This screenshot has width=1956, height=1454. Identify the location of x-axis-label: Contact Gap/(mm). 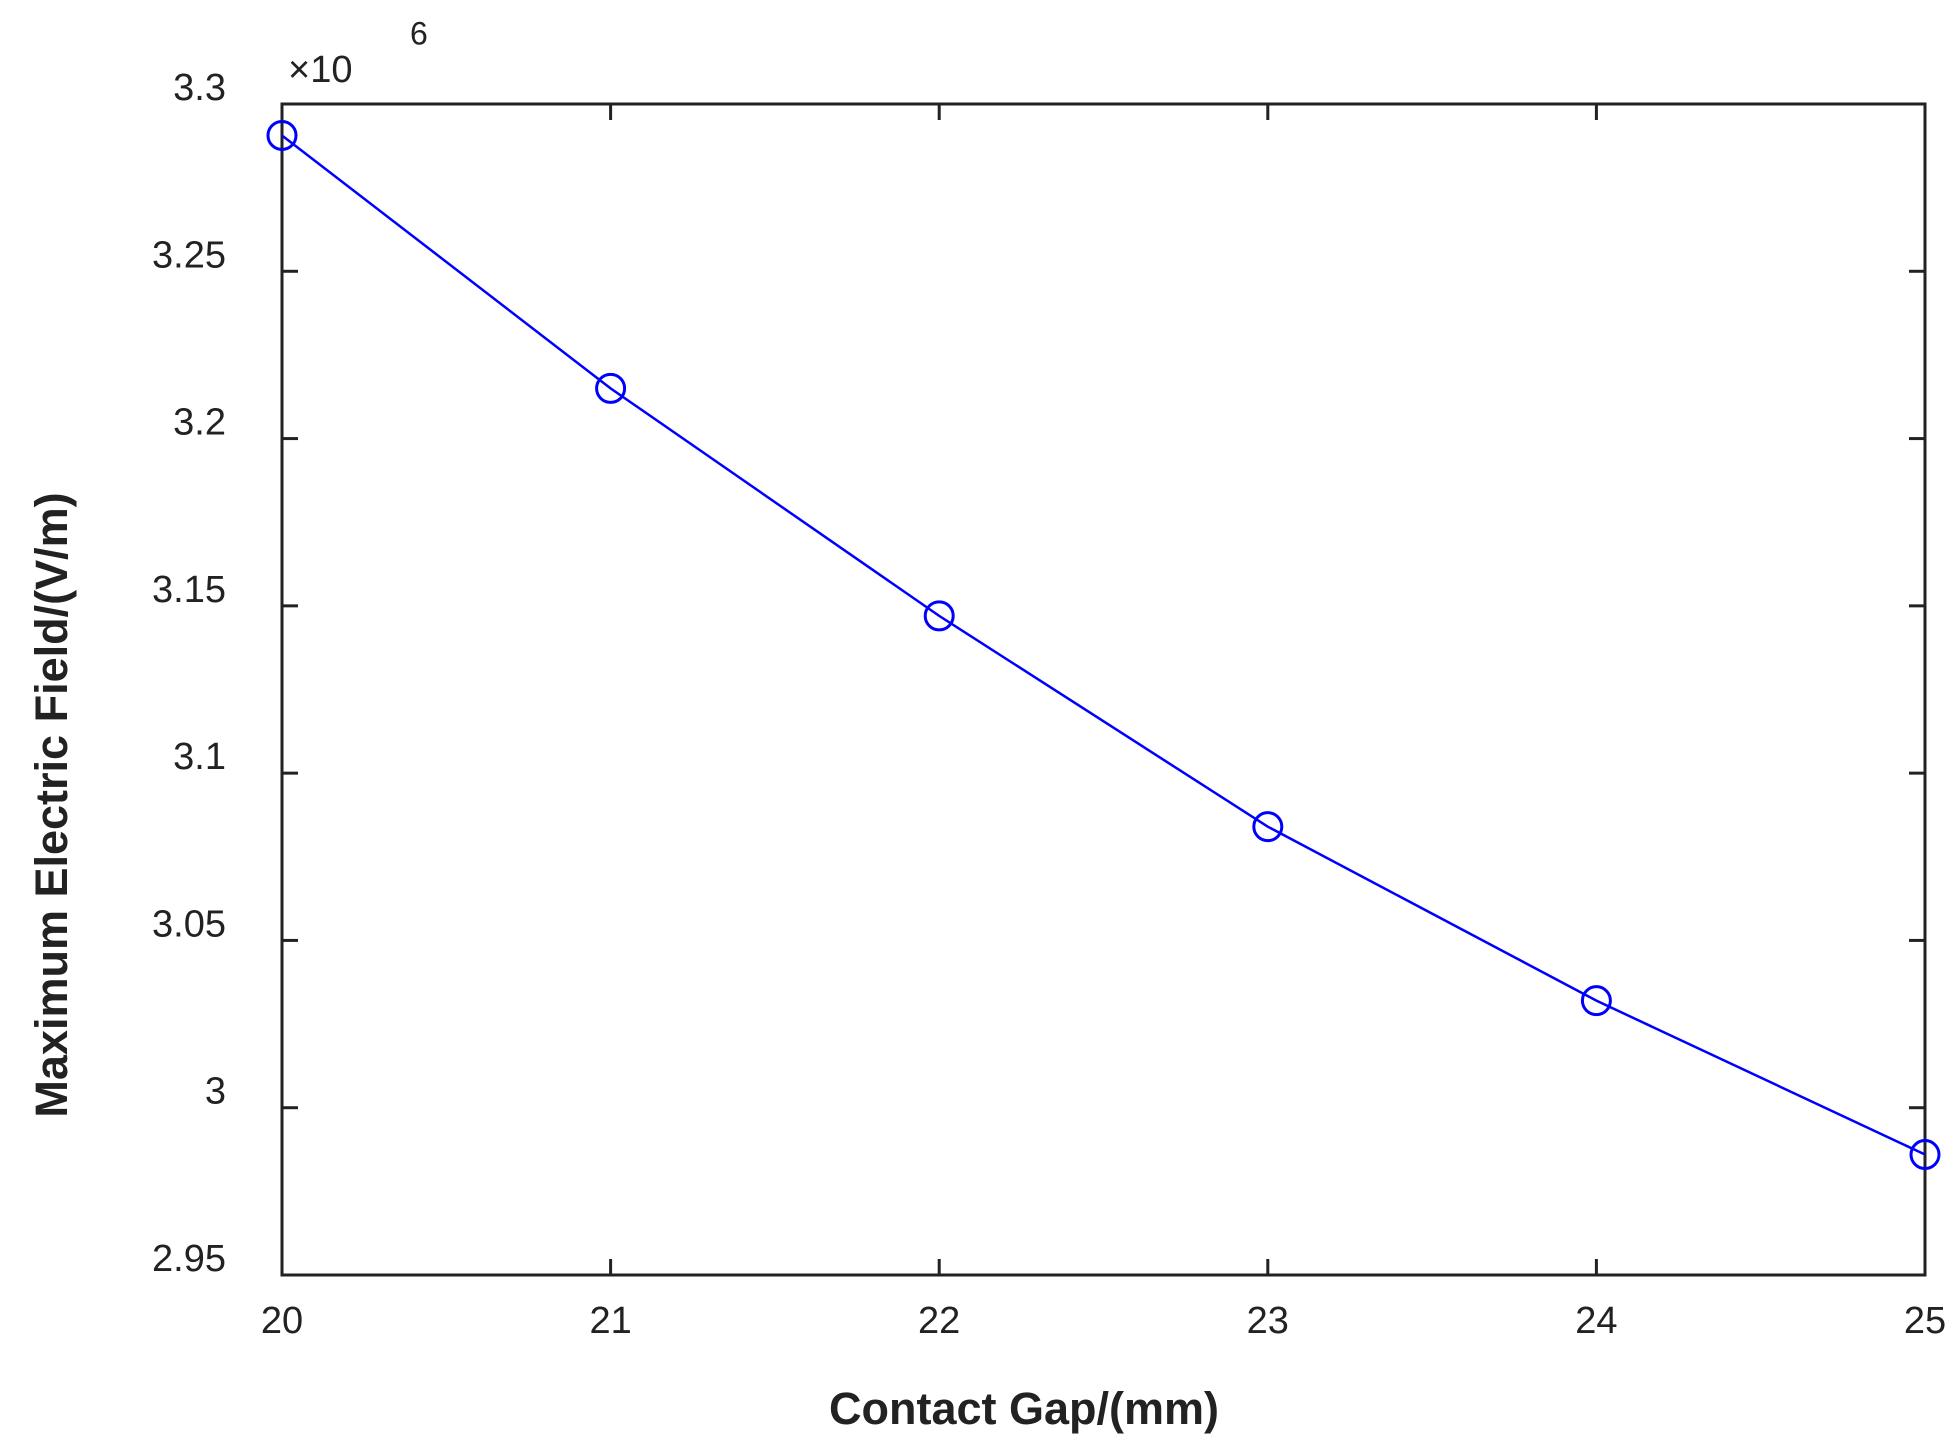
(1024, 1408).